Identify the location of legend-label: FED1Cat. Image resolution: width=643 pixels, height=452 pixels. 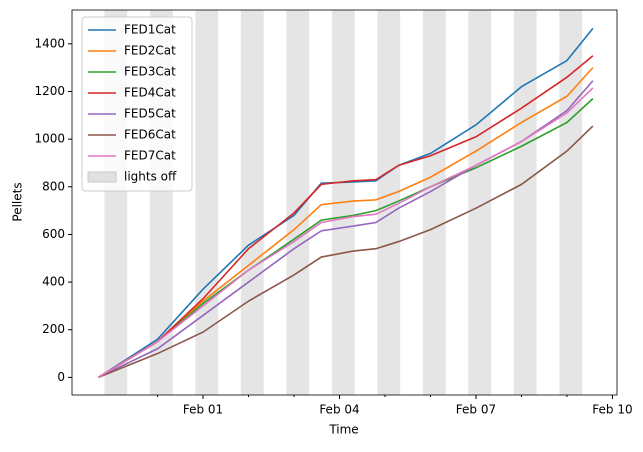
(150, 30).